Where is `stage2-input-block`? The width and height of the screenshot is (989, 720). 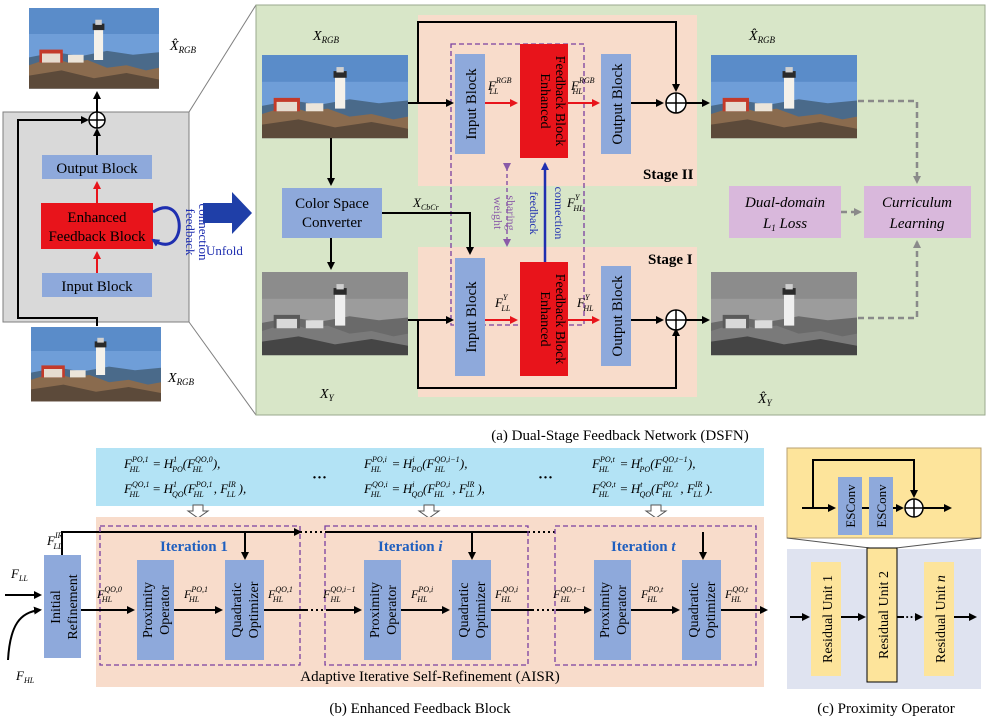
stage2-input-block is located at coordinates (470, 104).